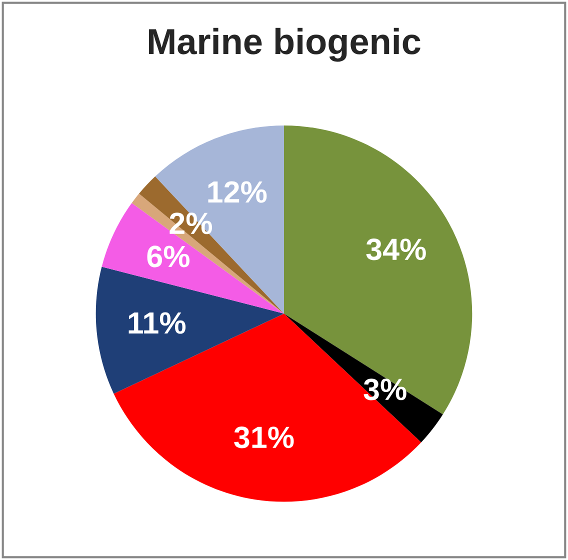  What do you see at coordinates (284, 45) in the screenshot?
I see `chart-title: Marine biogenic` at bounding box center [284, 45].